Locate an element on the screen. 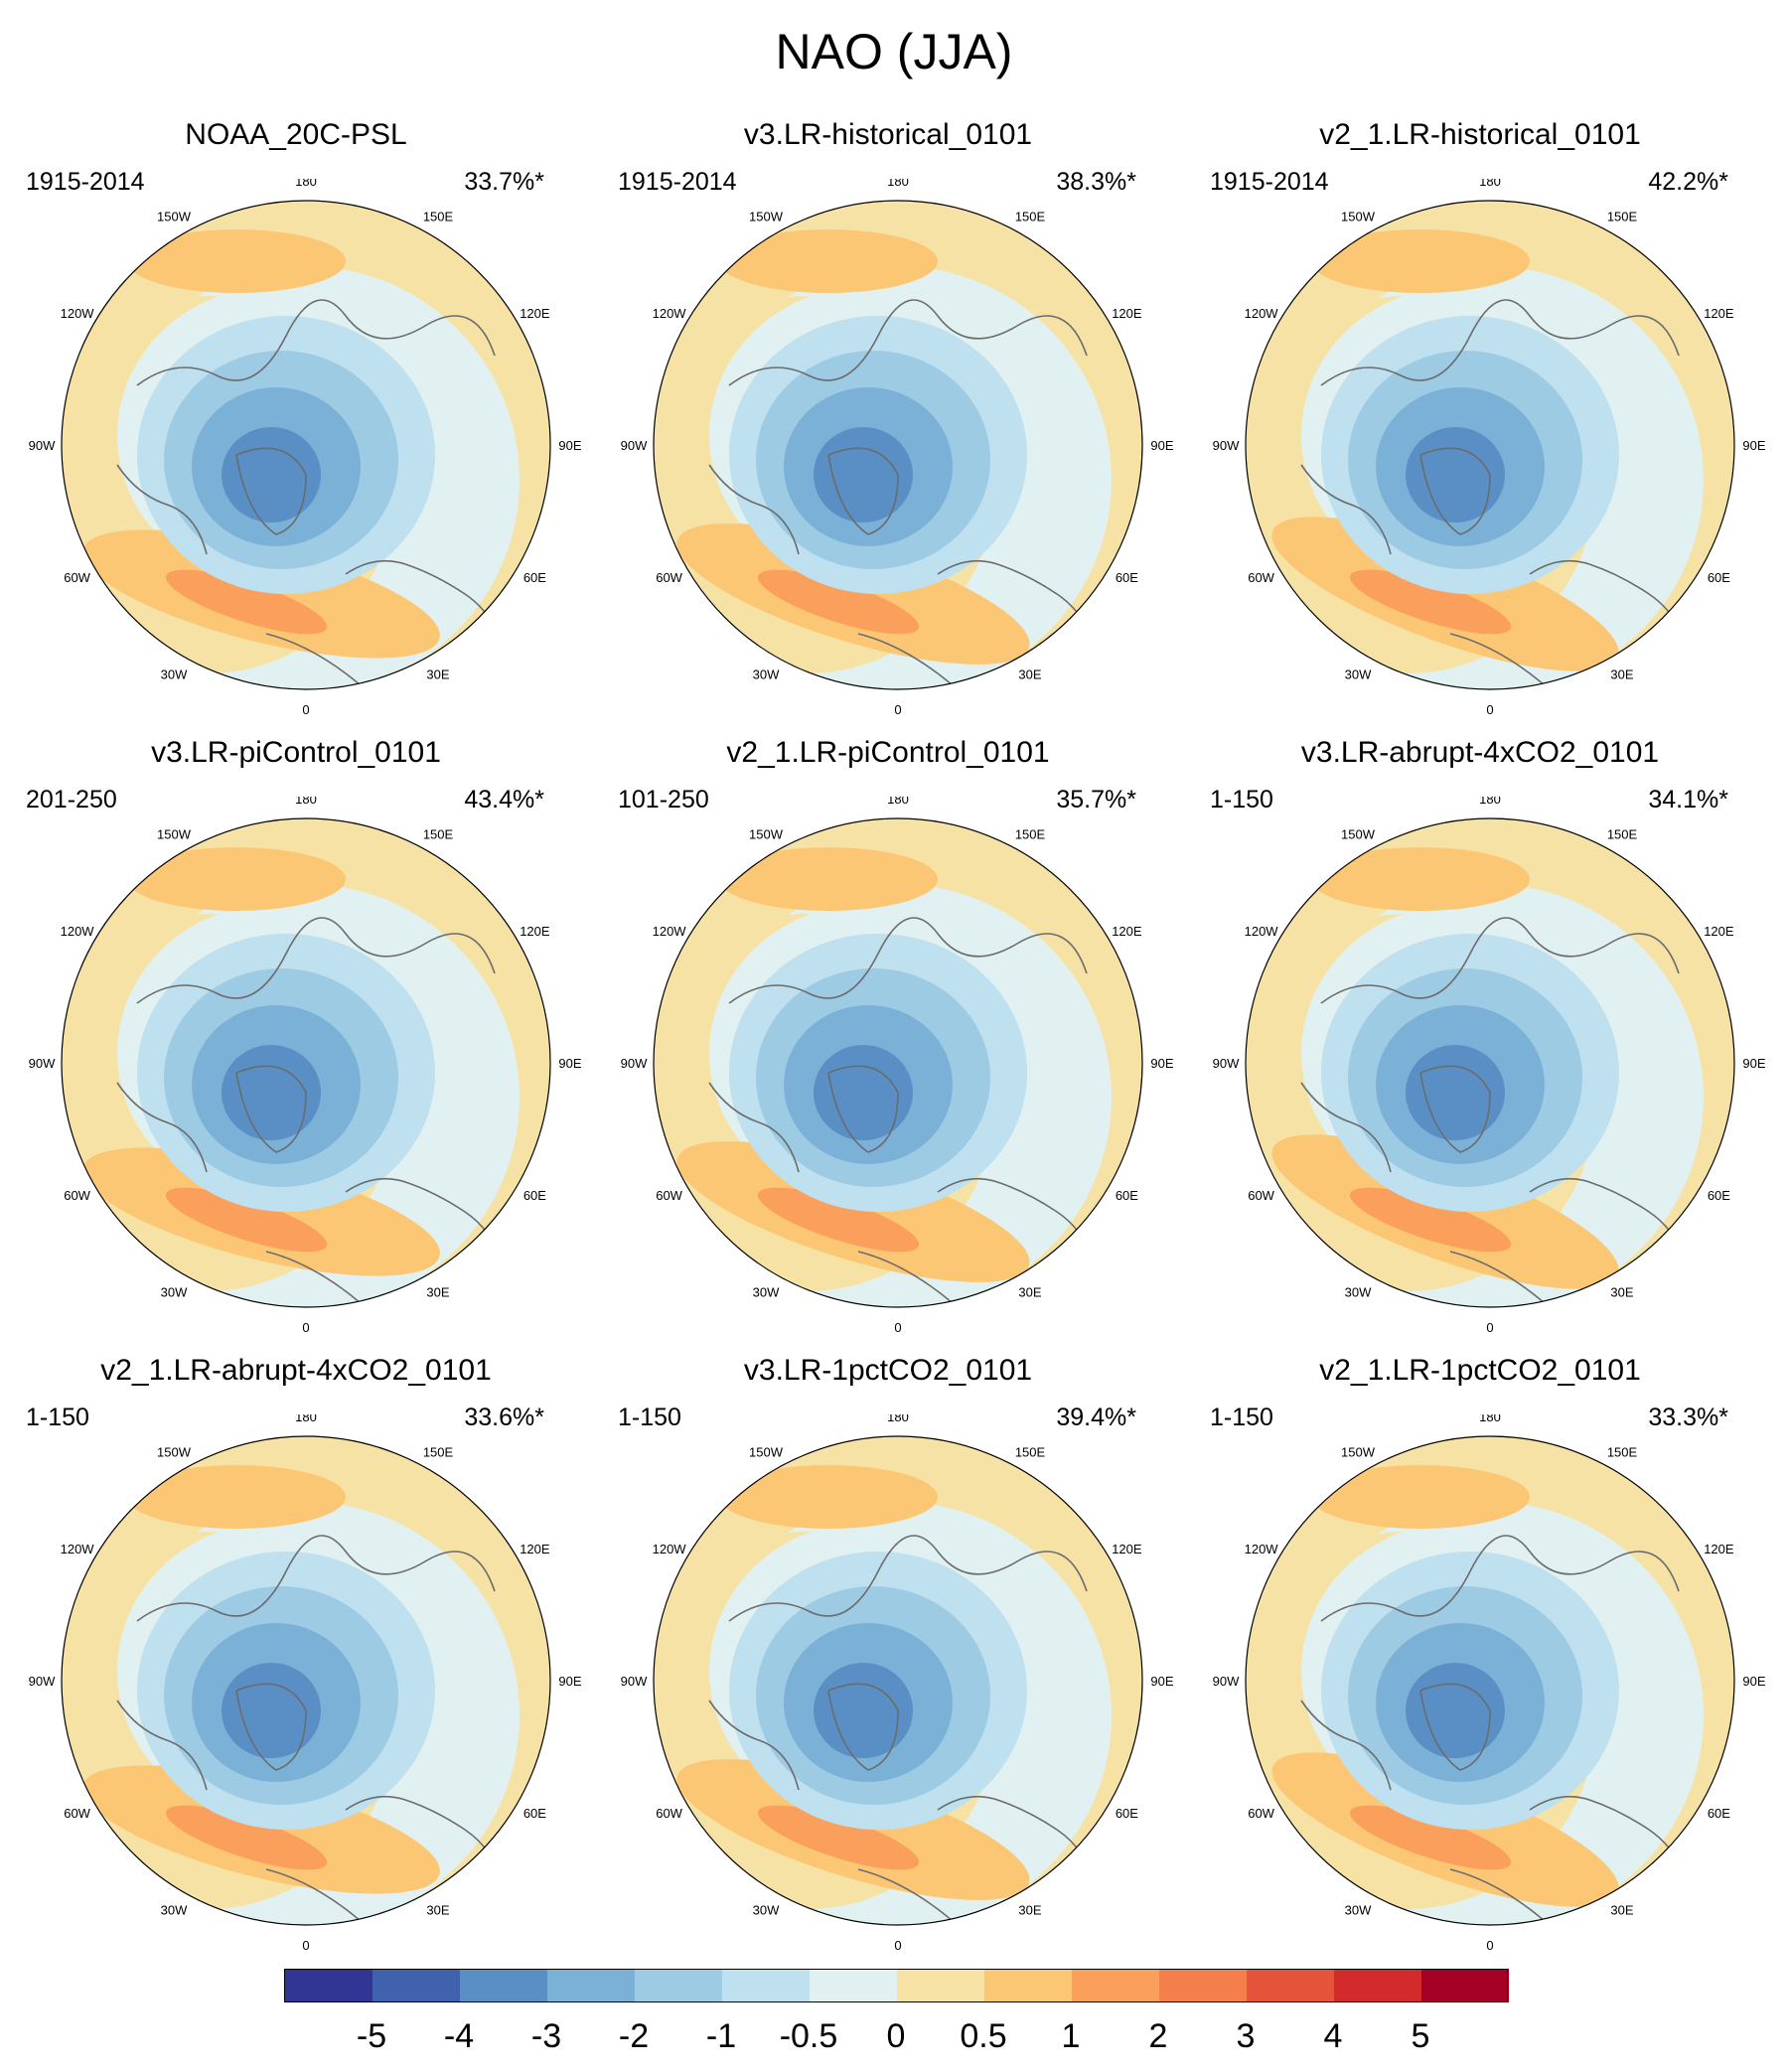 The width and height of the screenshot is (1788, 2072). panel-variance: 33.6%* is located at coordinates (504, 1417).